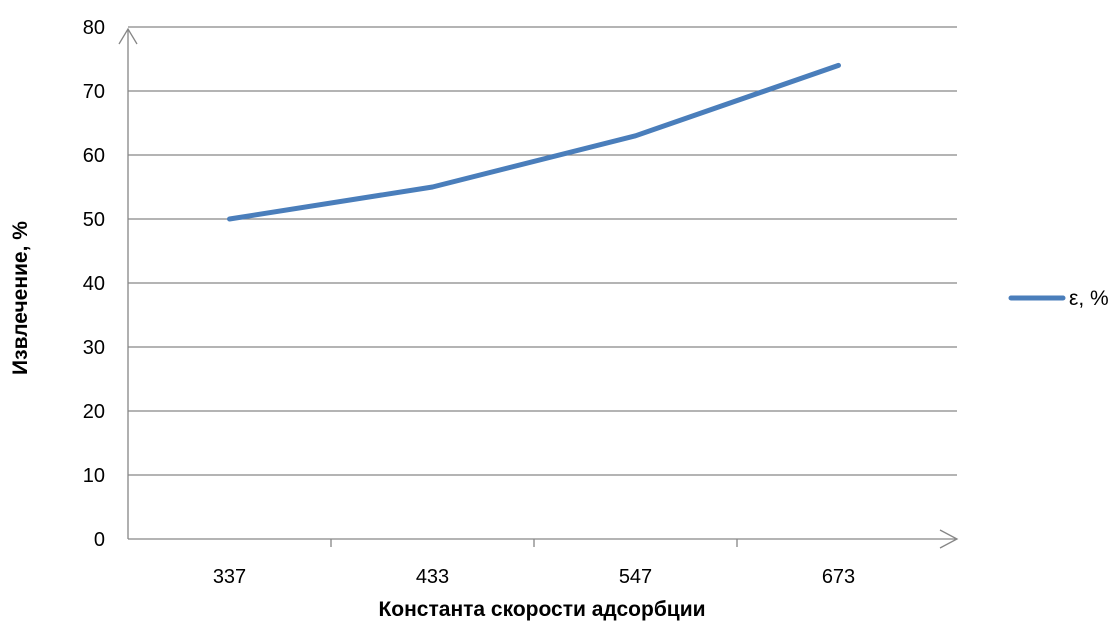 The width and height of the screenshot is (1115, 628). Describe the element at coordinates (94, 156) in the screenshot. I see `y-tick-label: 60` at that location.